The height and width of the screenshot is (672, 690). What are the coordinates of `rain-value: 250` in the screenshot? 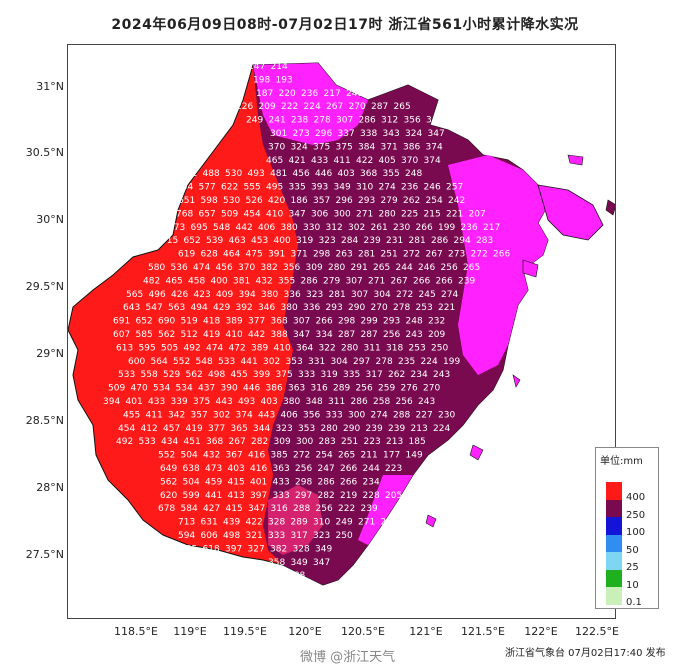 It's located at (439, 348).